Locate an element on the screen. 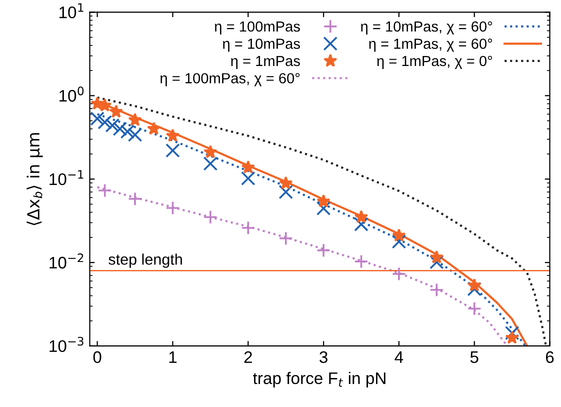 Image resolution: width=561 pixels, height=407 pixels. y-tick-label: 10$^{−2}$ is located at coordinates (67, 261).